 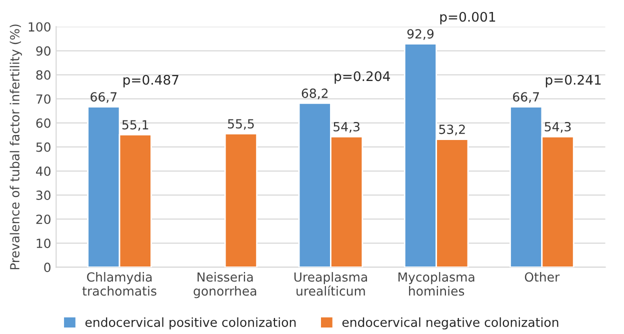 I want to click on y-tick-label: 30, so click(x=43, y=195).